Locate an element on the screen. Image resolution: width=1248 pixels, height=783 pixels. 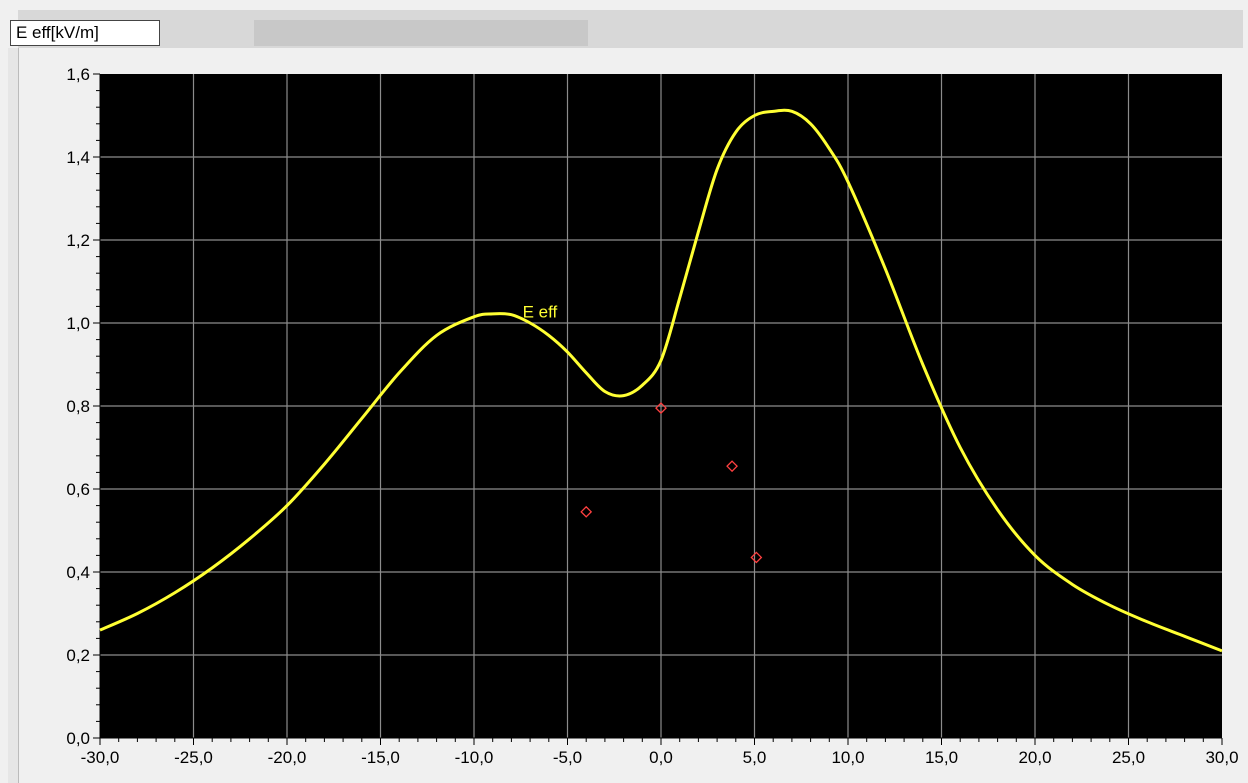
left-panel-edge is located at coordinates (13, 415).